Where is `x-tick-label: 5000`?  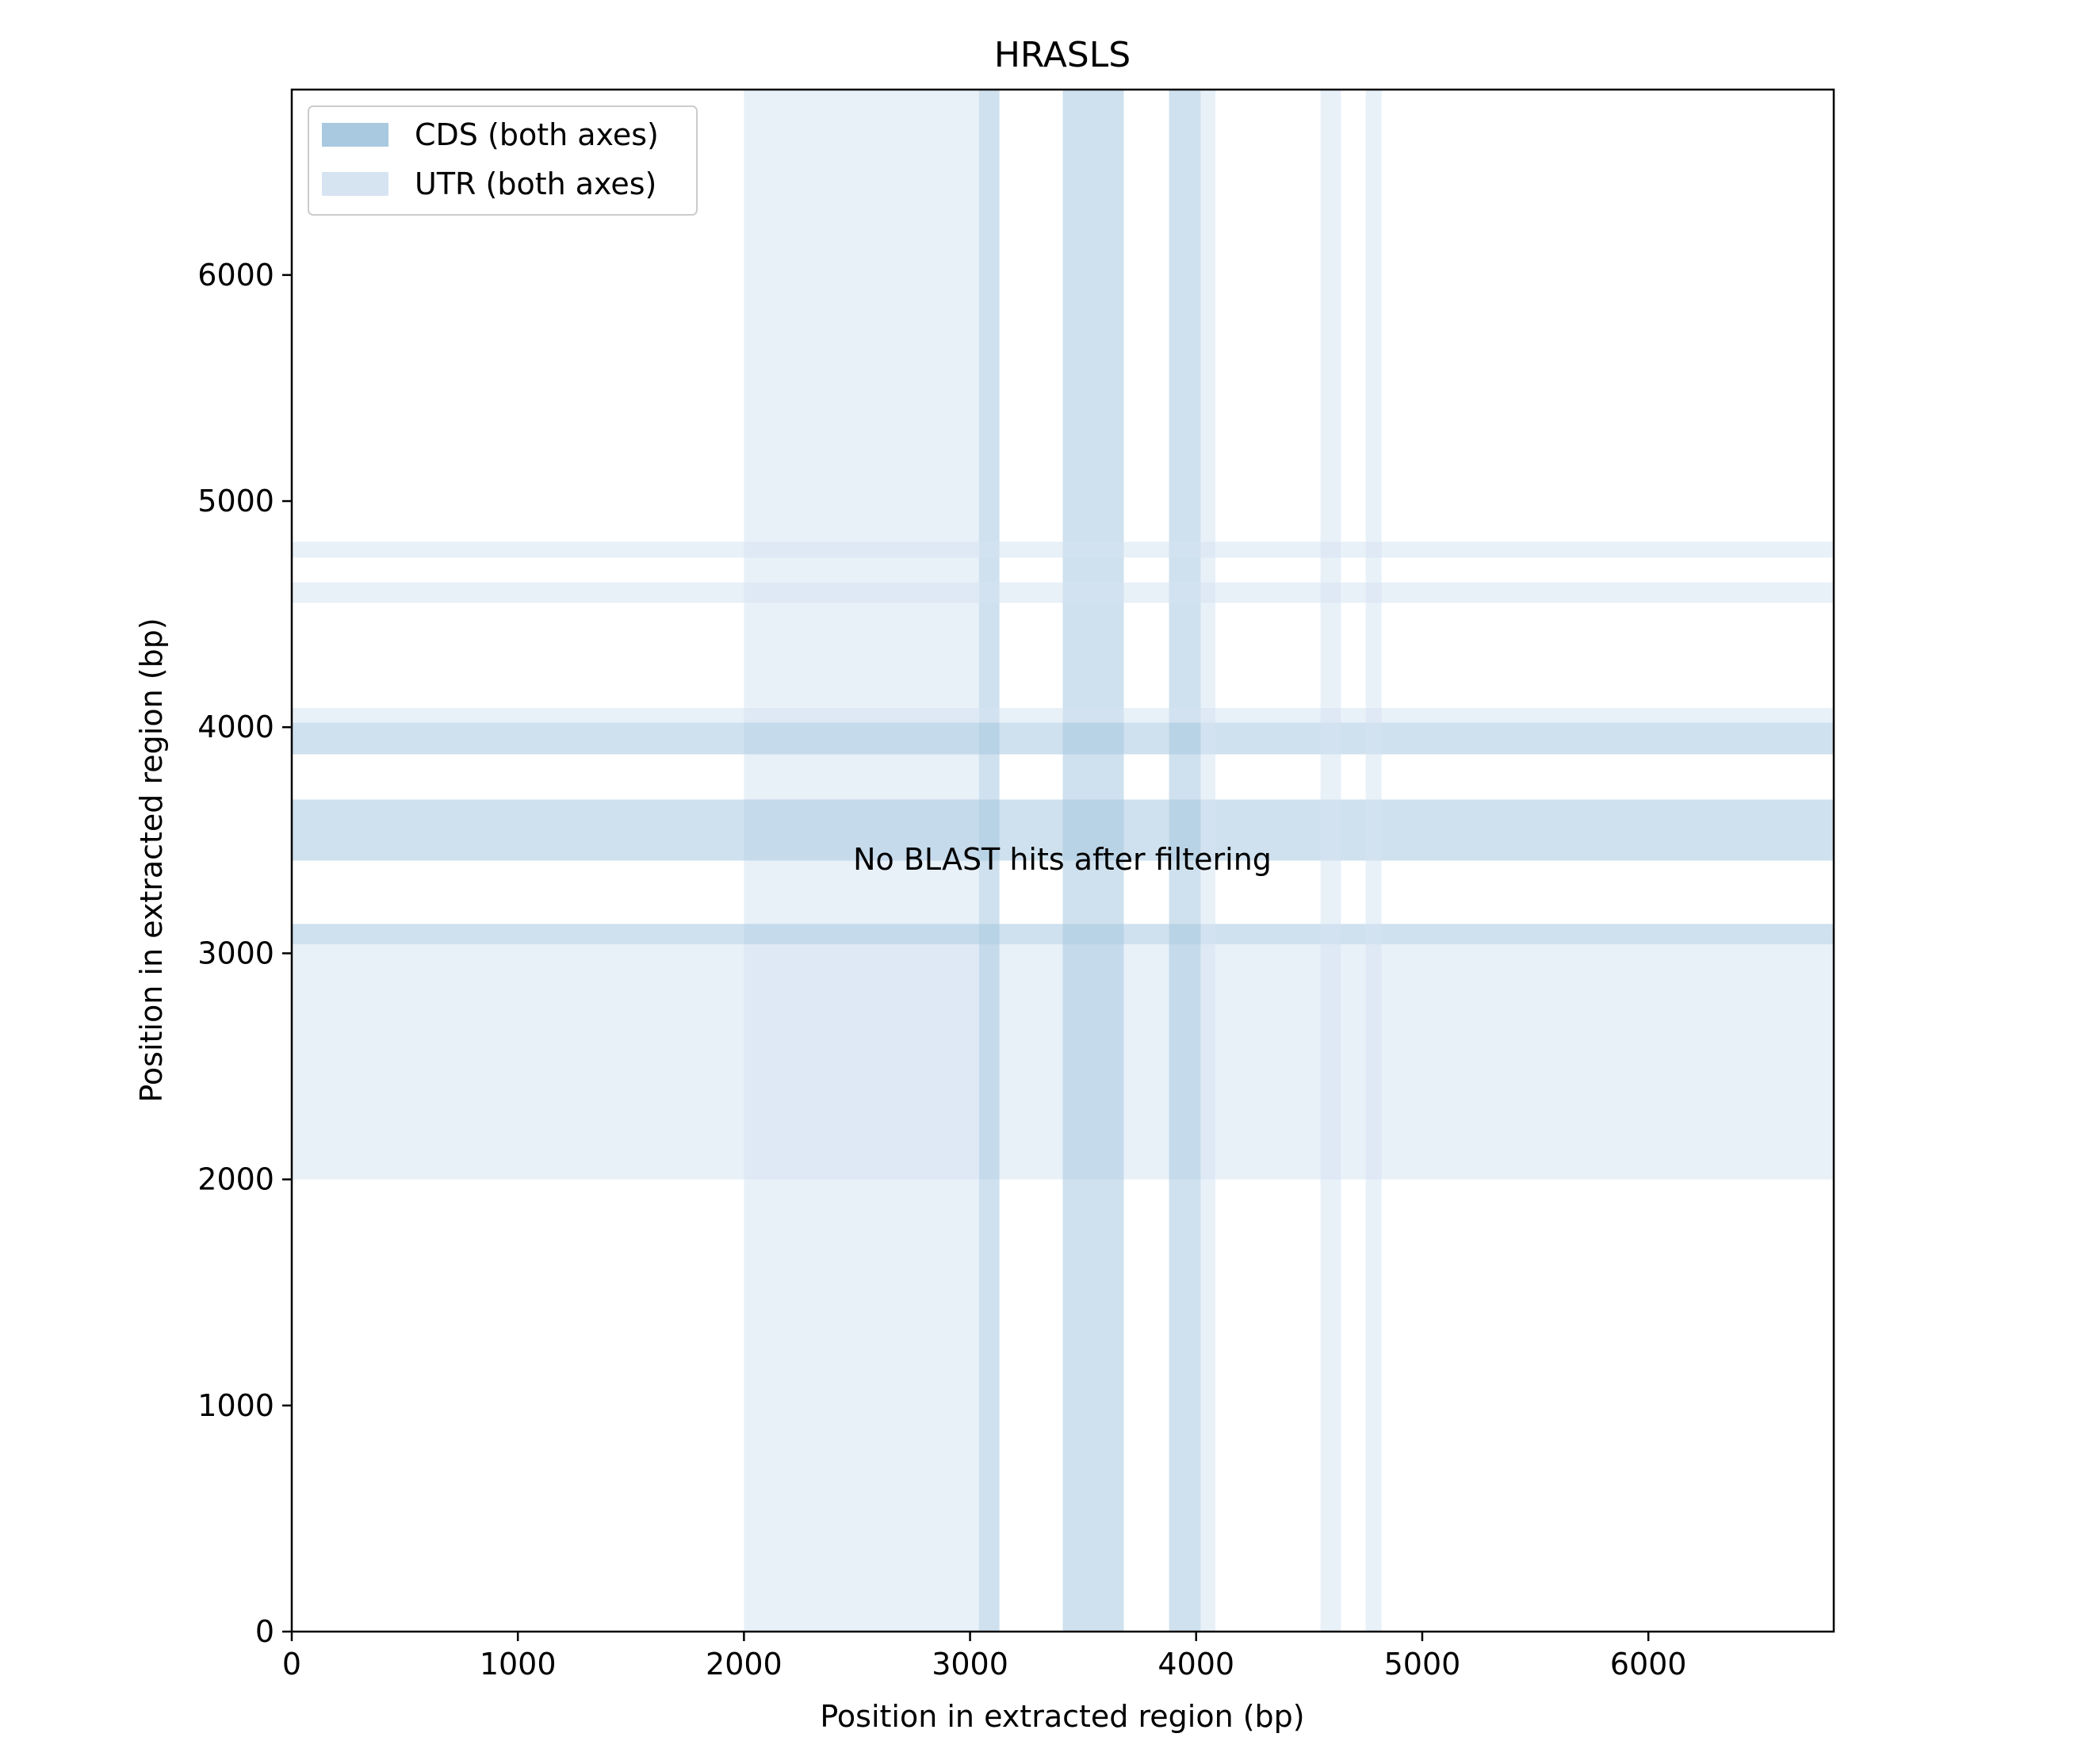 x-tick-label: 5000 is located at coordinates (1422, 1665).